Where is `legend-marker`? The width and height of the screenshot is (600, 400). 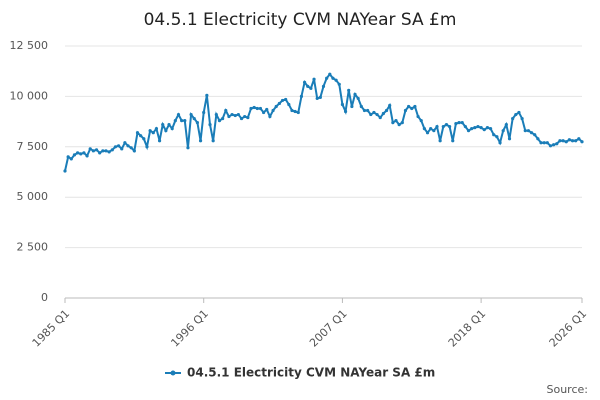 legend-marker is located at coordinates (173, 373).